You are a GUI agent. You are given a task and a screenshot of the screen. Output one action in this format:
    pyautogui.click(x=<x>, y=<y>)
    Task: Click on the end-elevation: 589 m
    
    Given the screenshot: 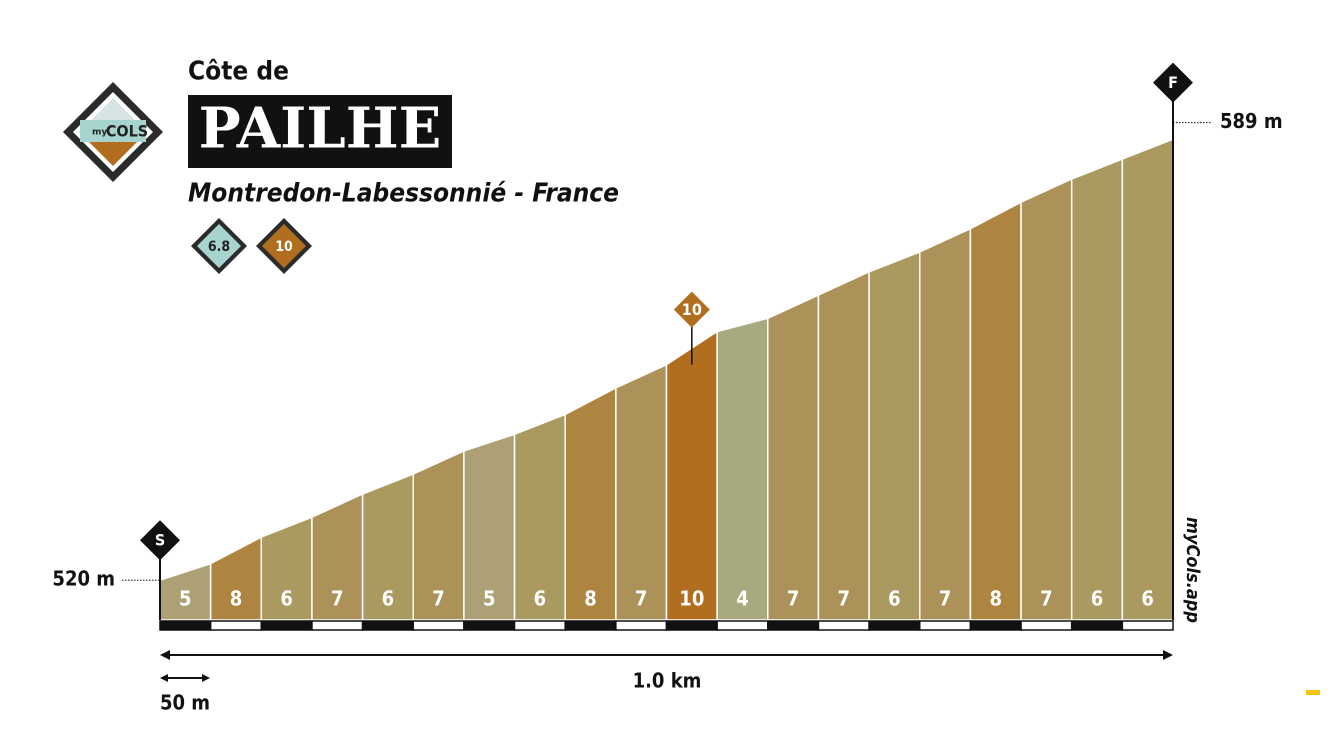 What is the action you would take?
    pyautogui.click(x=1251, y=121)
    